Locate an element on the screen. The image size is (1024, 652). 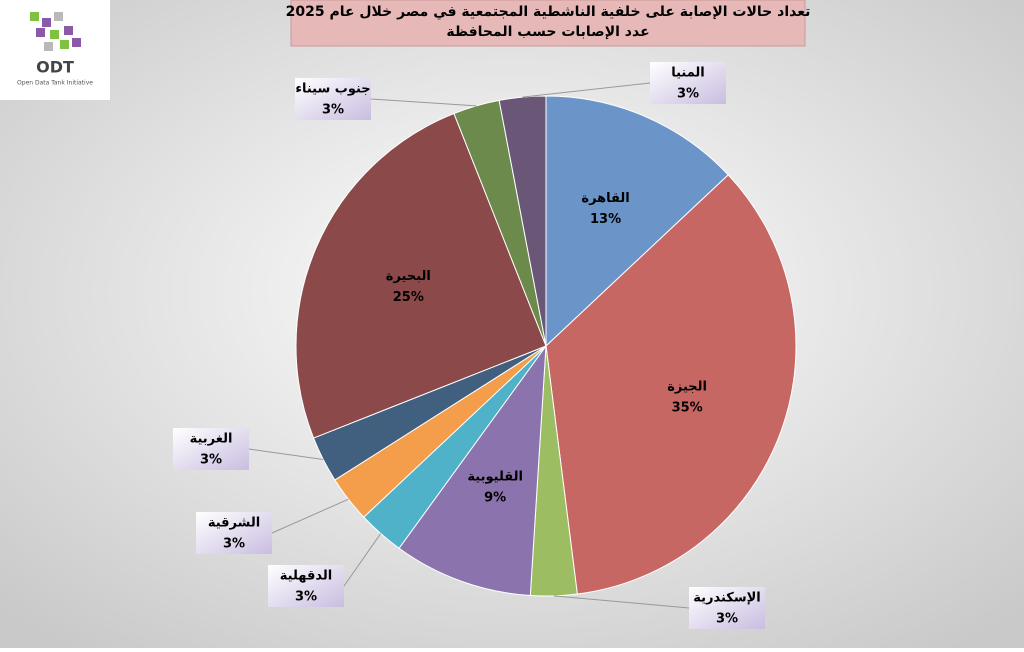
category-label: الجيزة is located at coordinates (687, 386).